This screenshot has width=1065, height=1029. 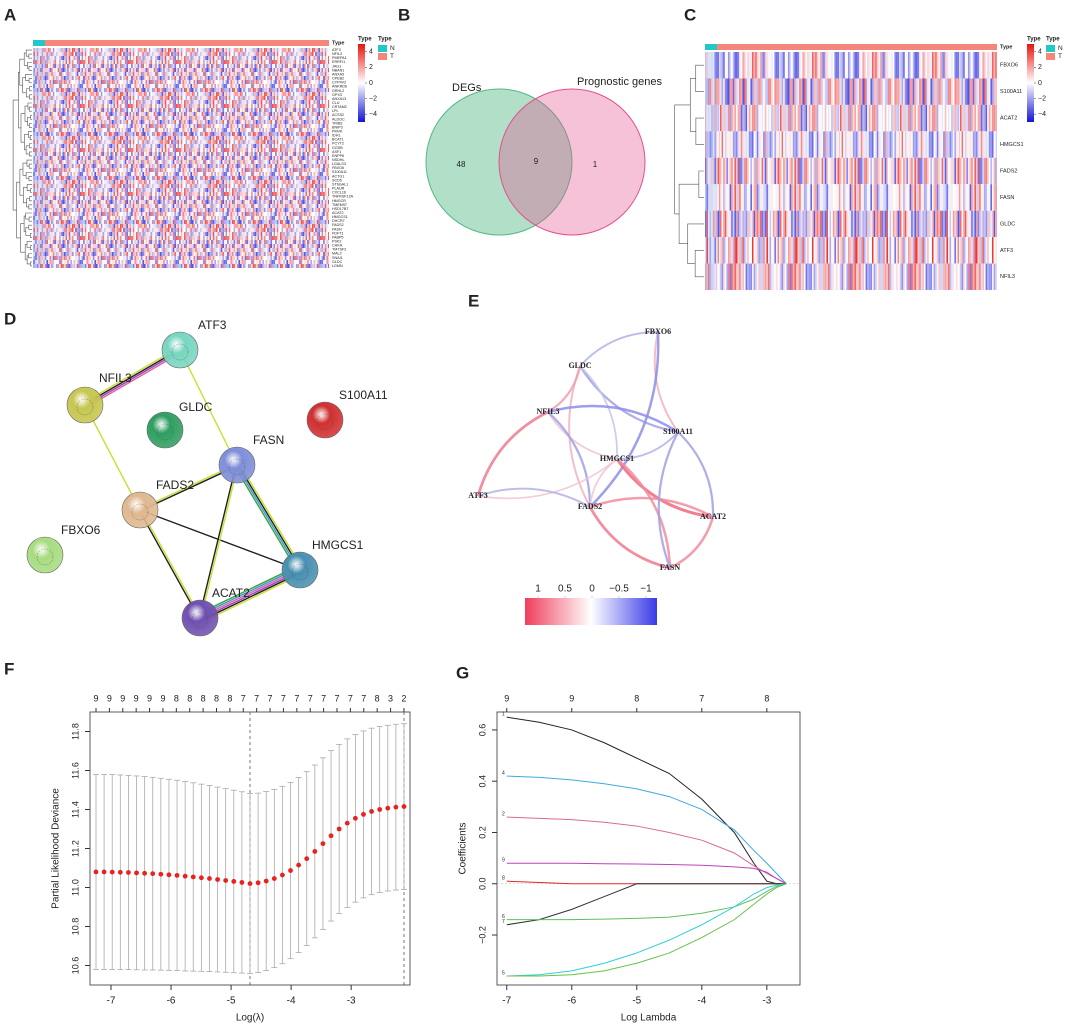 I want to click on y-tick-label: 11.8, so click(x=75, y=731).